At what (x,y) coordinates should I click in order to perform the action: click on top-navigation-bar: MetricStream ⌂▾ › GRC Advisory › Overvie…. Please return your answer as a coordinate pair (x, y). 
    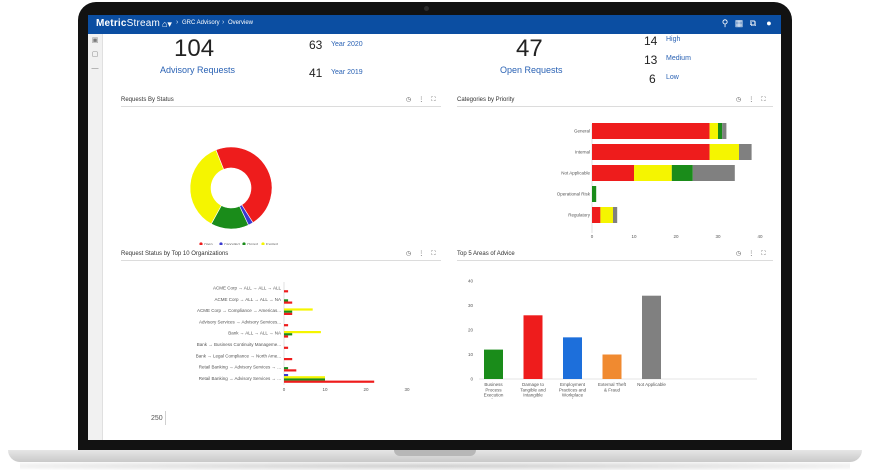
    Looking at the image, I should click on (434, 24).